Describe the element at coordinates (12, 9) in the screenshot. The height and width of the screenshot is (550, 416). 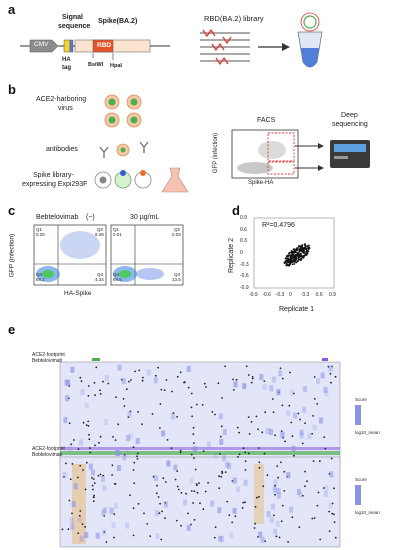
I see `panel-label-a: a` at that location.